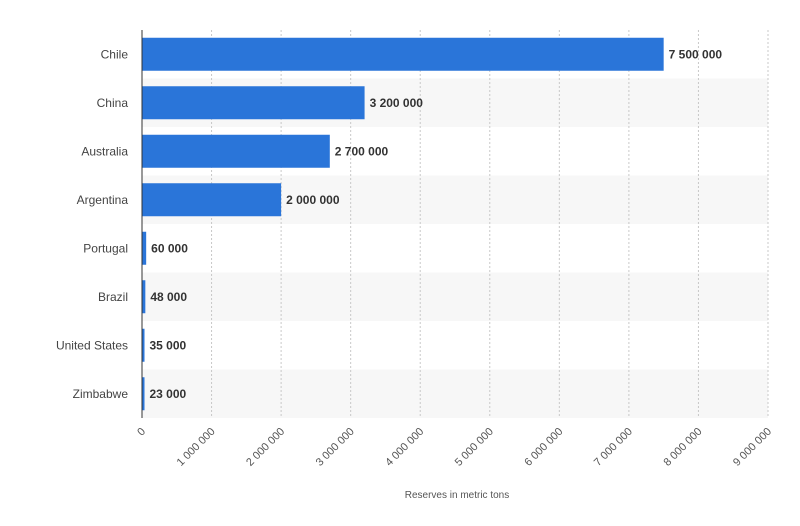  I want to click on category-label: Australia, so click(104, 151).